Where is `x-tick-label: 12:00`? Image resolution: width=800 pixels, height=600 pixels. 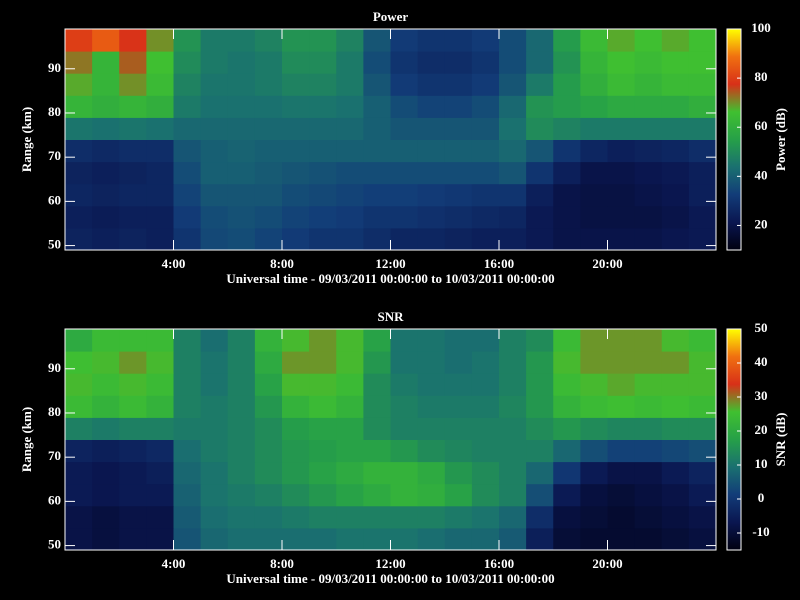 x-tick-label: 12:00 is located at coordinates (390, 563).